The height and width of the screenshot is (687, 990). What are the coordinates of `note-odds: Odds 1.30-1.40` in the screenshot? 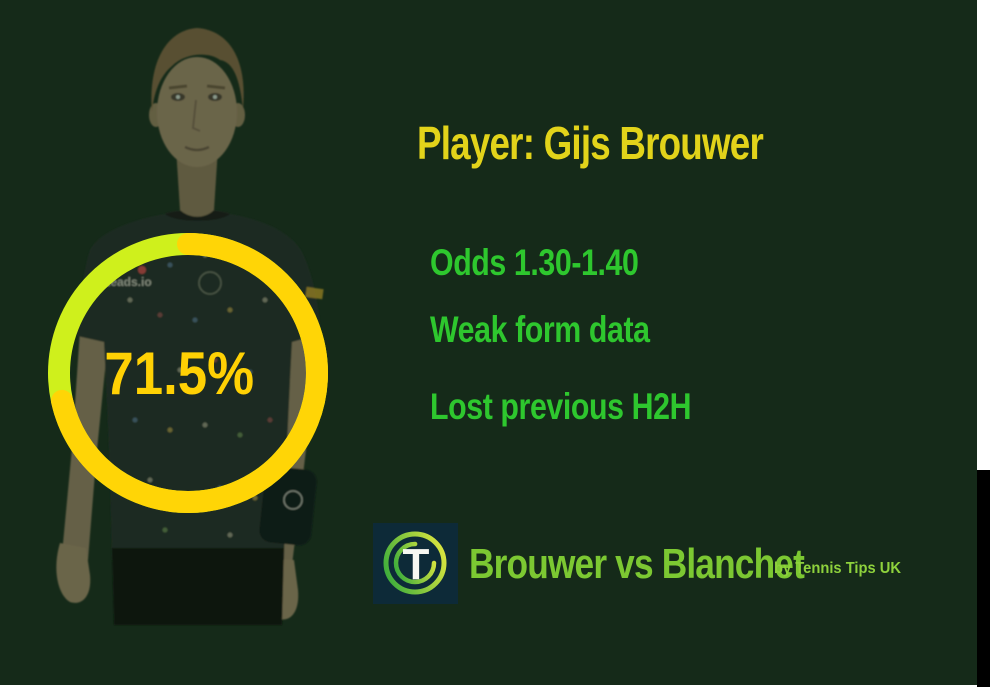 It's located at (534, 262).